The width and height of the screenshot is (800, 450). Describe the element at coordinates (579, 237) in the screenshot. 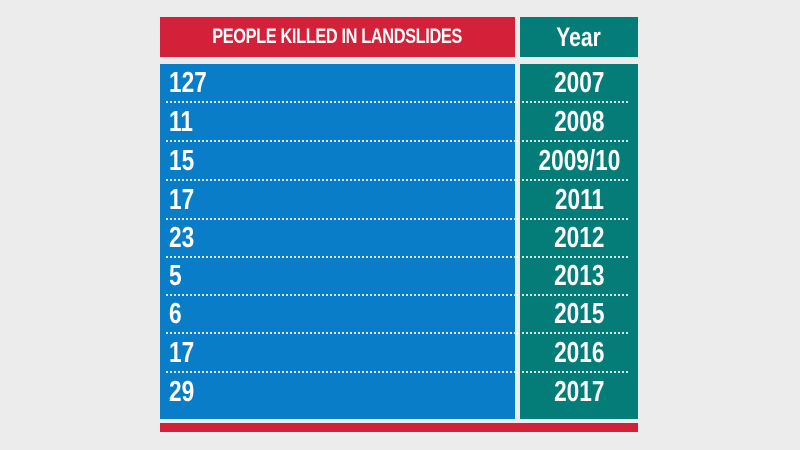

I see `year-cell: 2012` at that location.